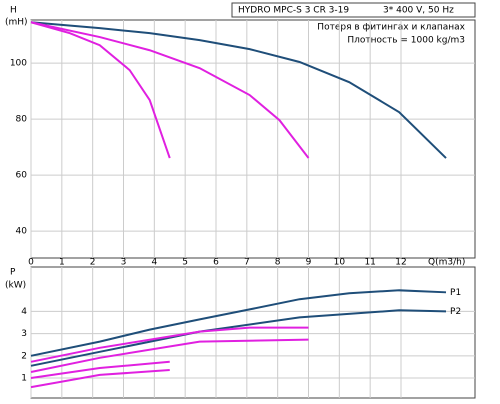 This screenshot has height=404, width=500. Describe the element at coordinates (24, 312) in the screenshot. I see `y-tick-label: 4` at that location.